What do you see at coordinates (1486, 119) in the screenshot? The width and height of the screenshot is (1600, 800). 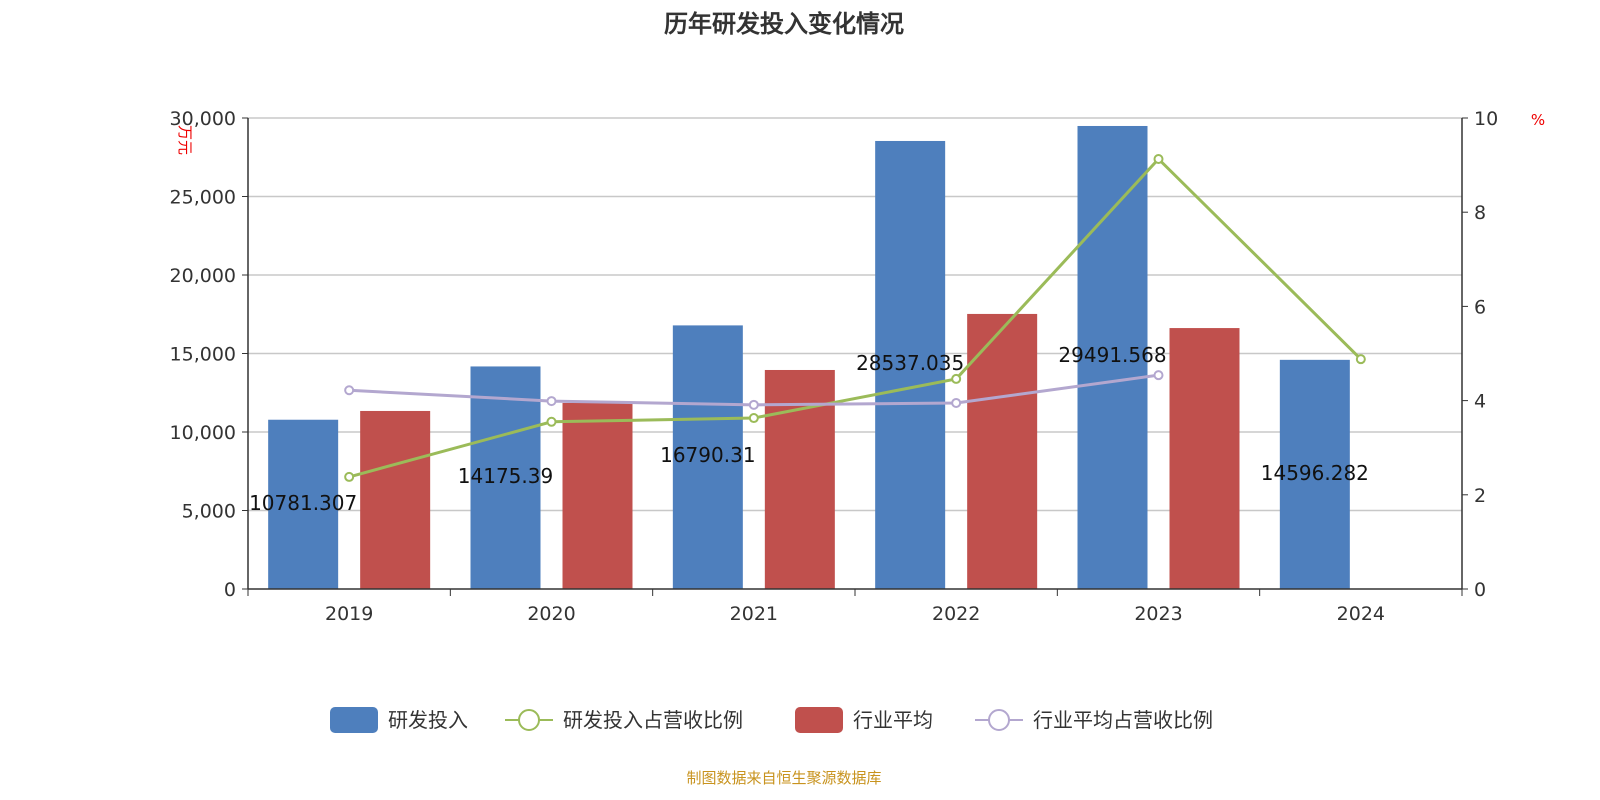 I see `right-tick-label: 10` at bounding box center [1486, 119].